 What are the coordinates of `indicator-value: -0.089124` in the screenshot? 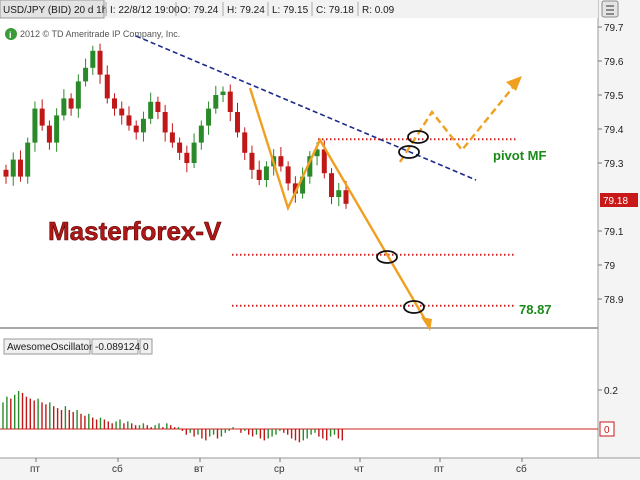 It's located at (117, 347).